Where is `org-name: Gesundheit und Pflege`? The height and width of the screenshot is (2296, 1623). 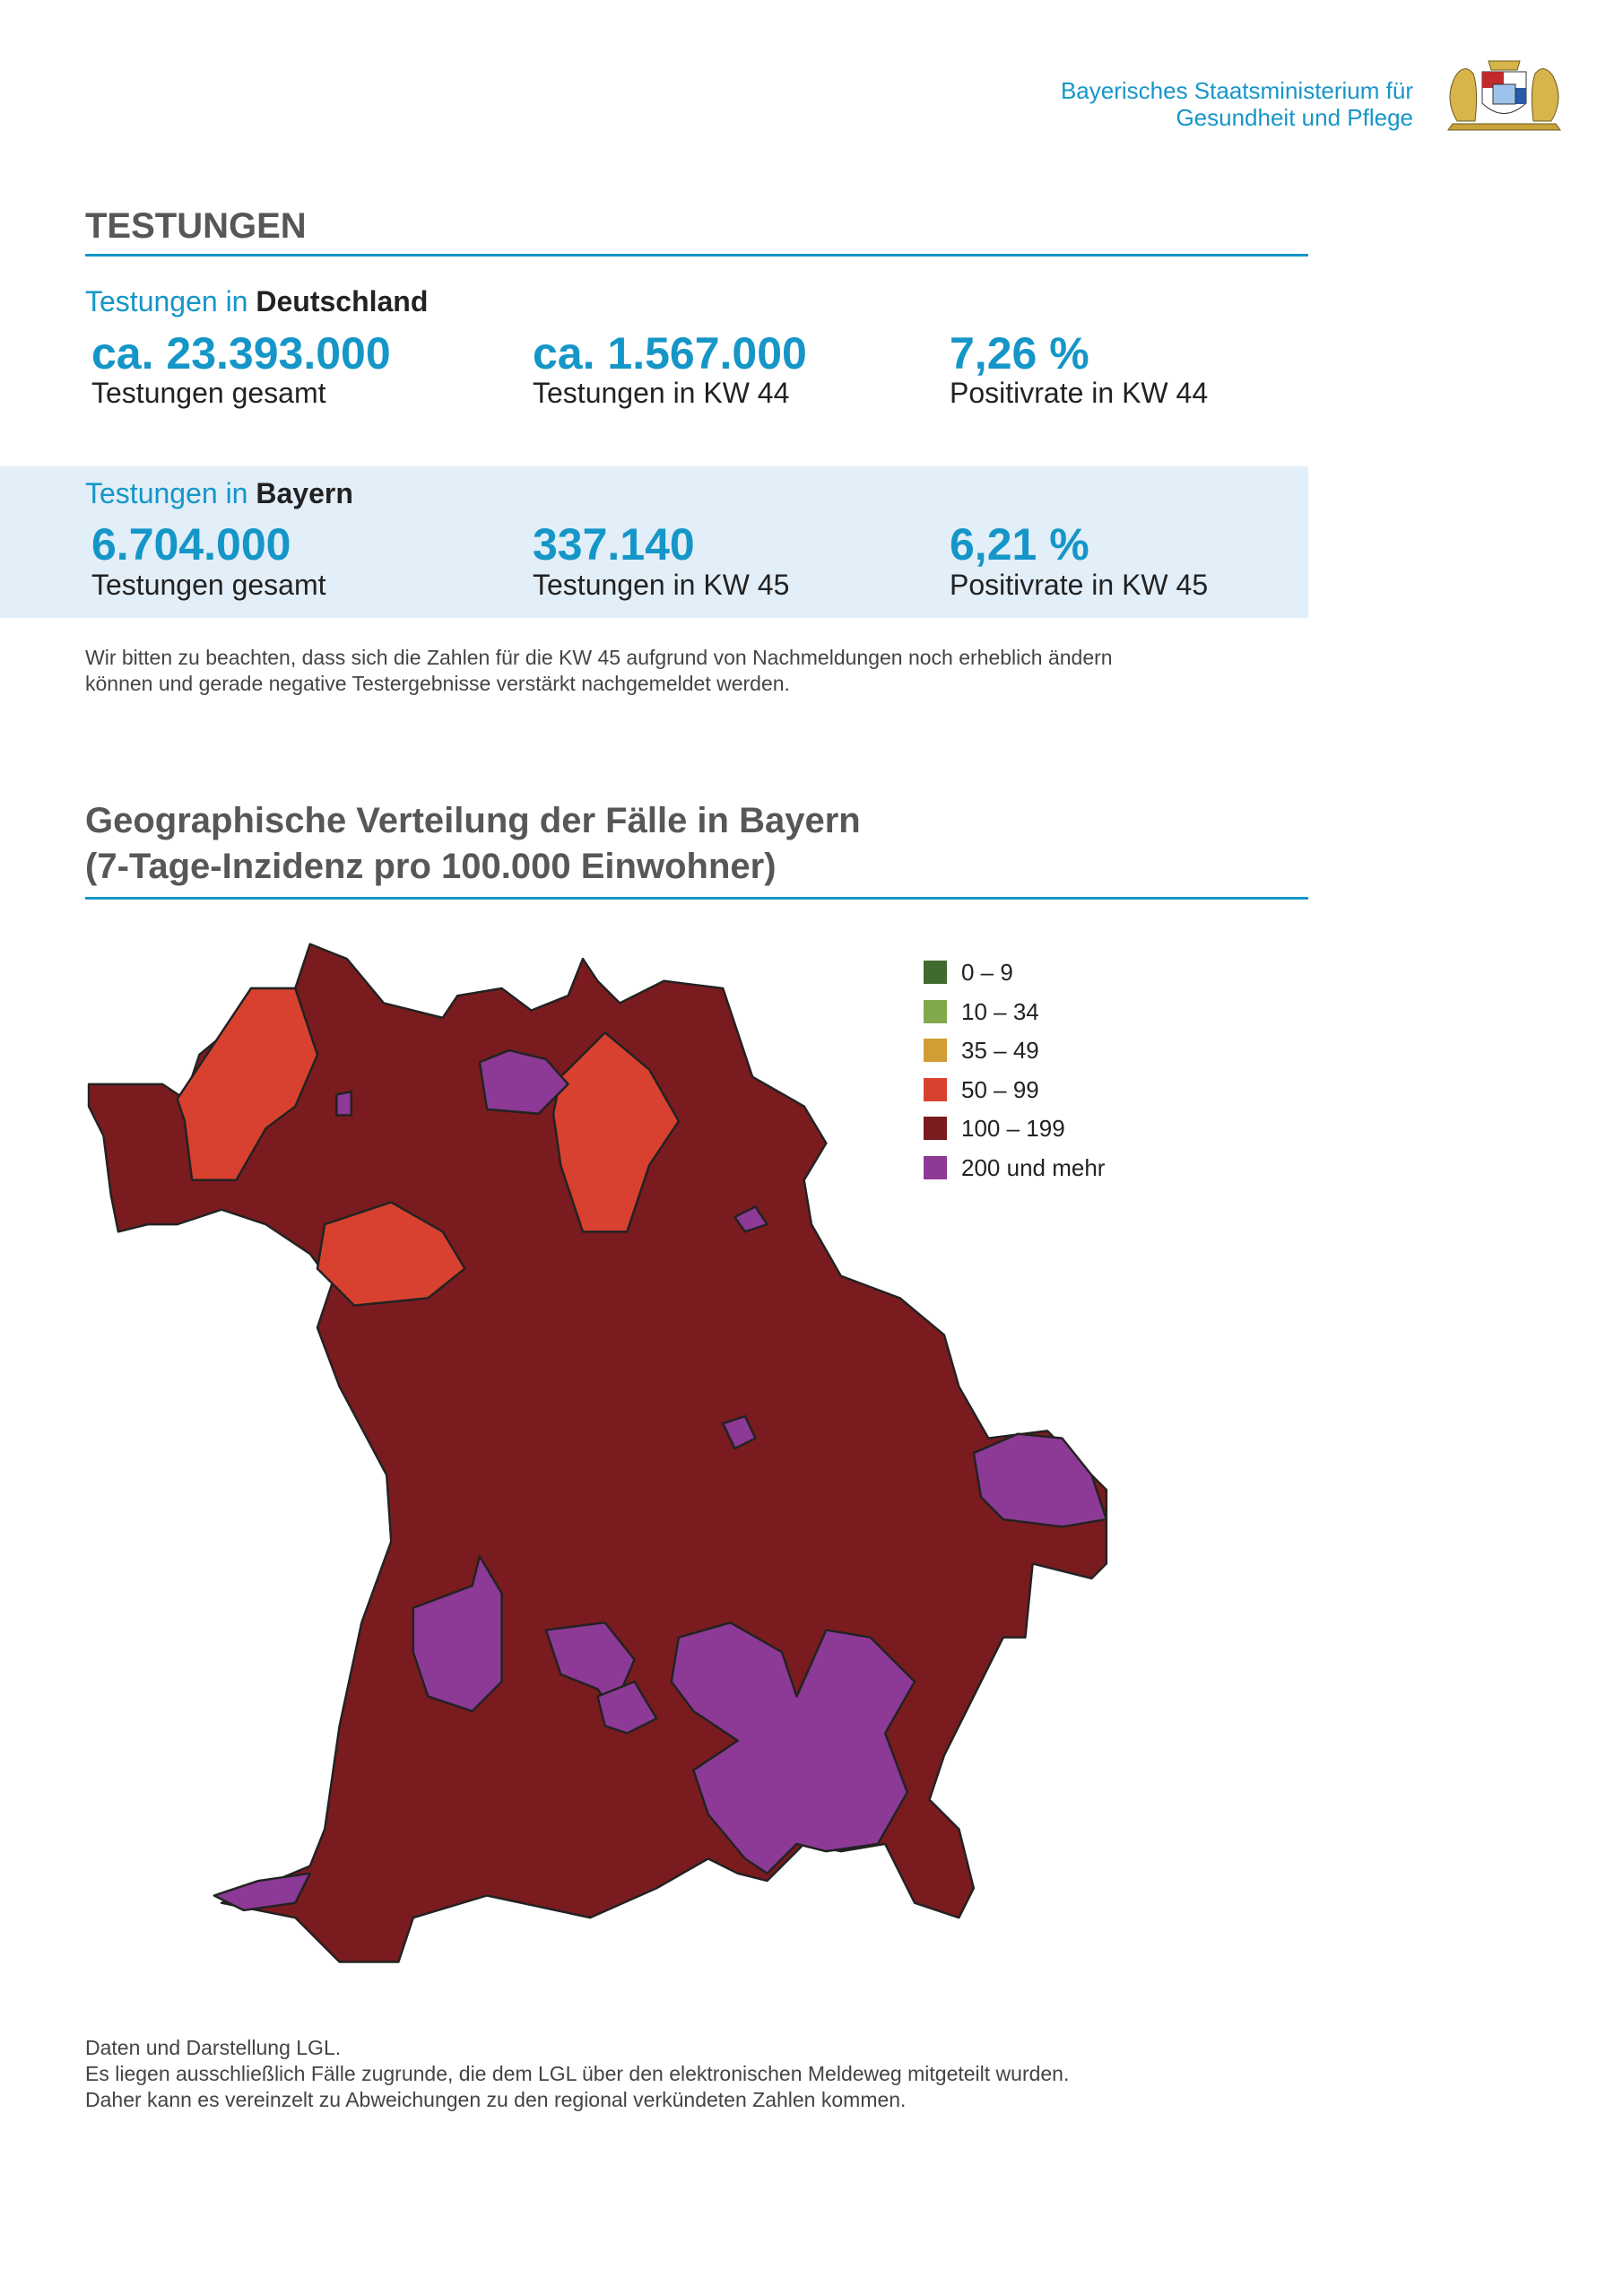
org-name: Gesundheit und Pflege is located at coordinates (1294, 117).